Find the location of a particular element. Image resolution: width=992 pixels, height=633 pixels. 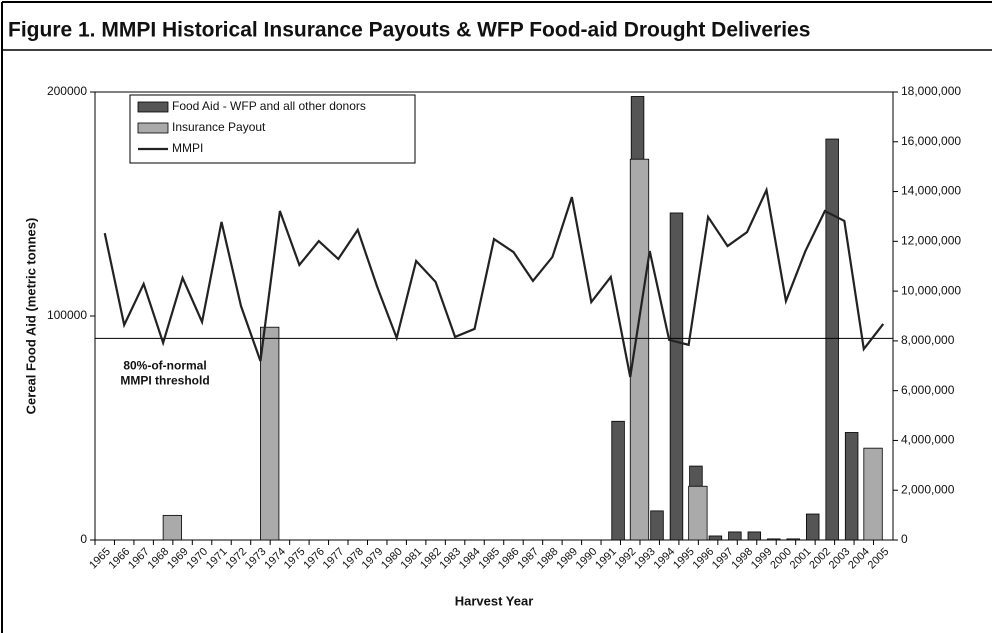

y2-tick-label: 4,000,000 is located at coordinates (928, 440).